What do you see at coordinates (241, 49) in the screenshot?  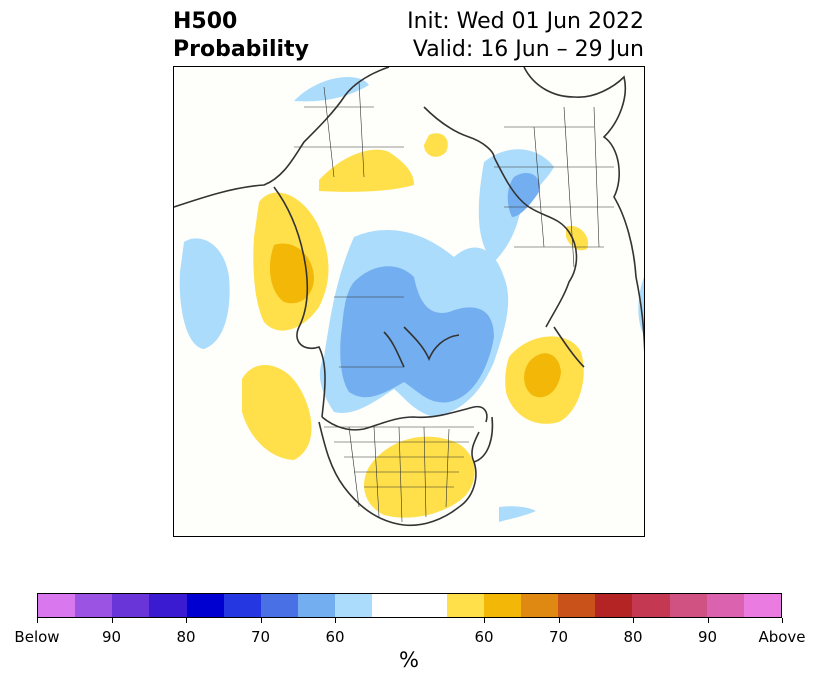 I see `title-type: Probability` at bounding box center [241, 49].